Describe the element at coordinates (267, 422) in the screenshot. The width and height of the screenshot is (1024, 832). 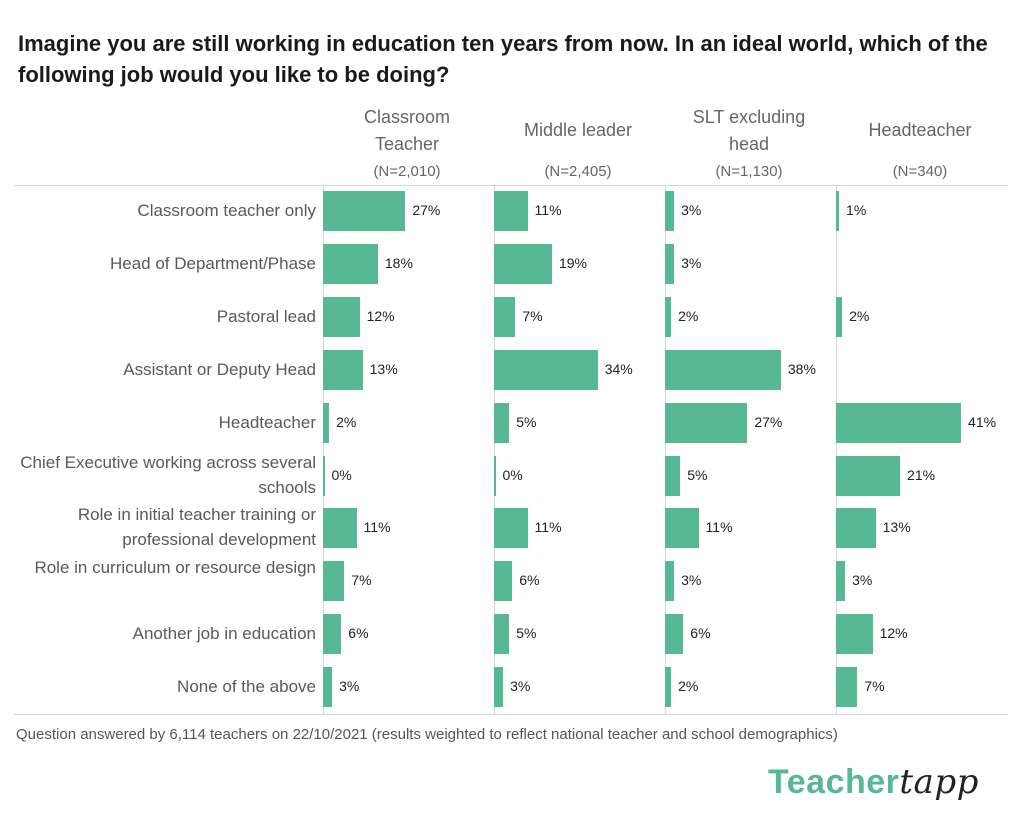
I see `category-label: Headteacher` at that location.